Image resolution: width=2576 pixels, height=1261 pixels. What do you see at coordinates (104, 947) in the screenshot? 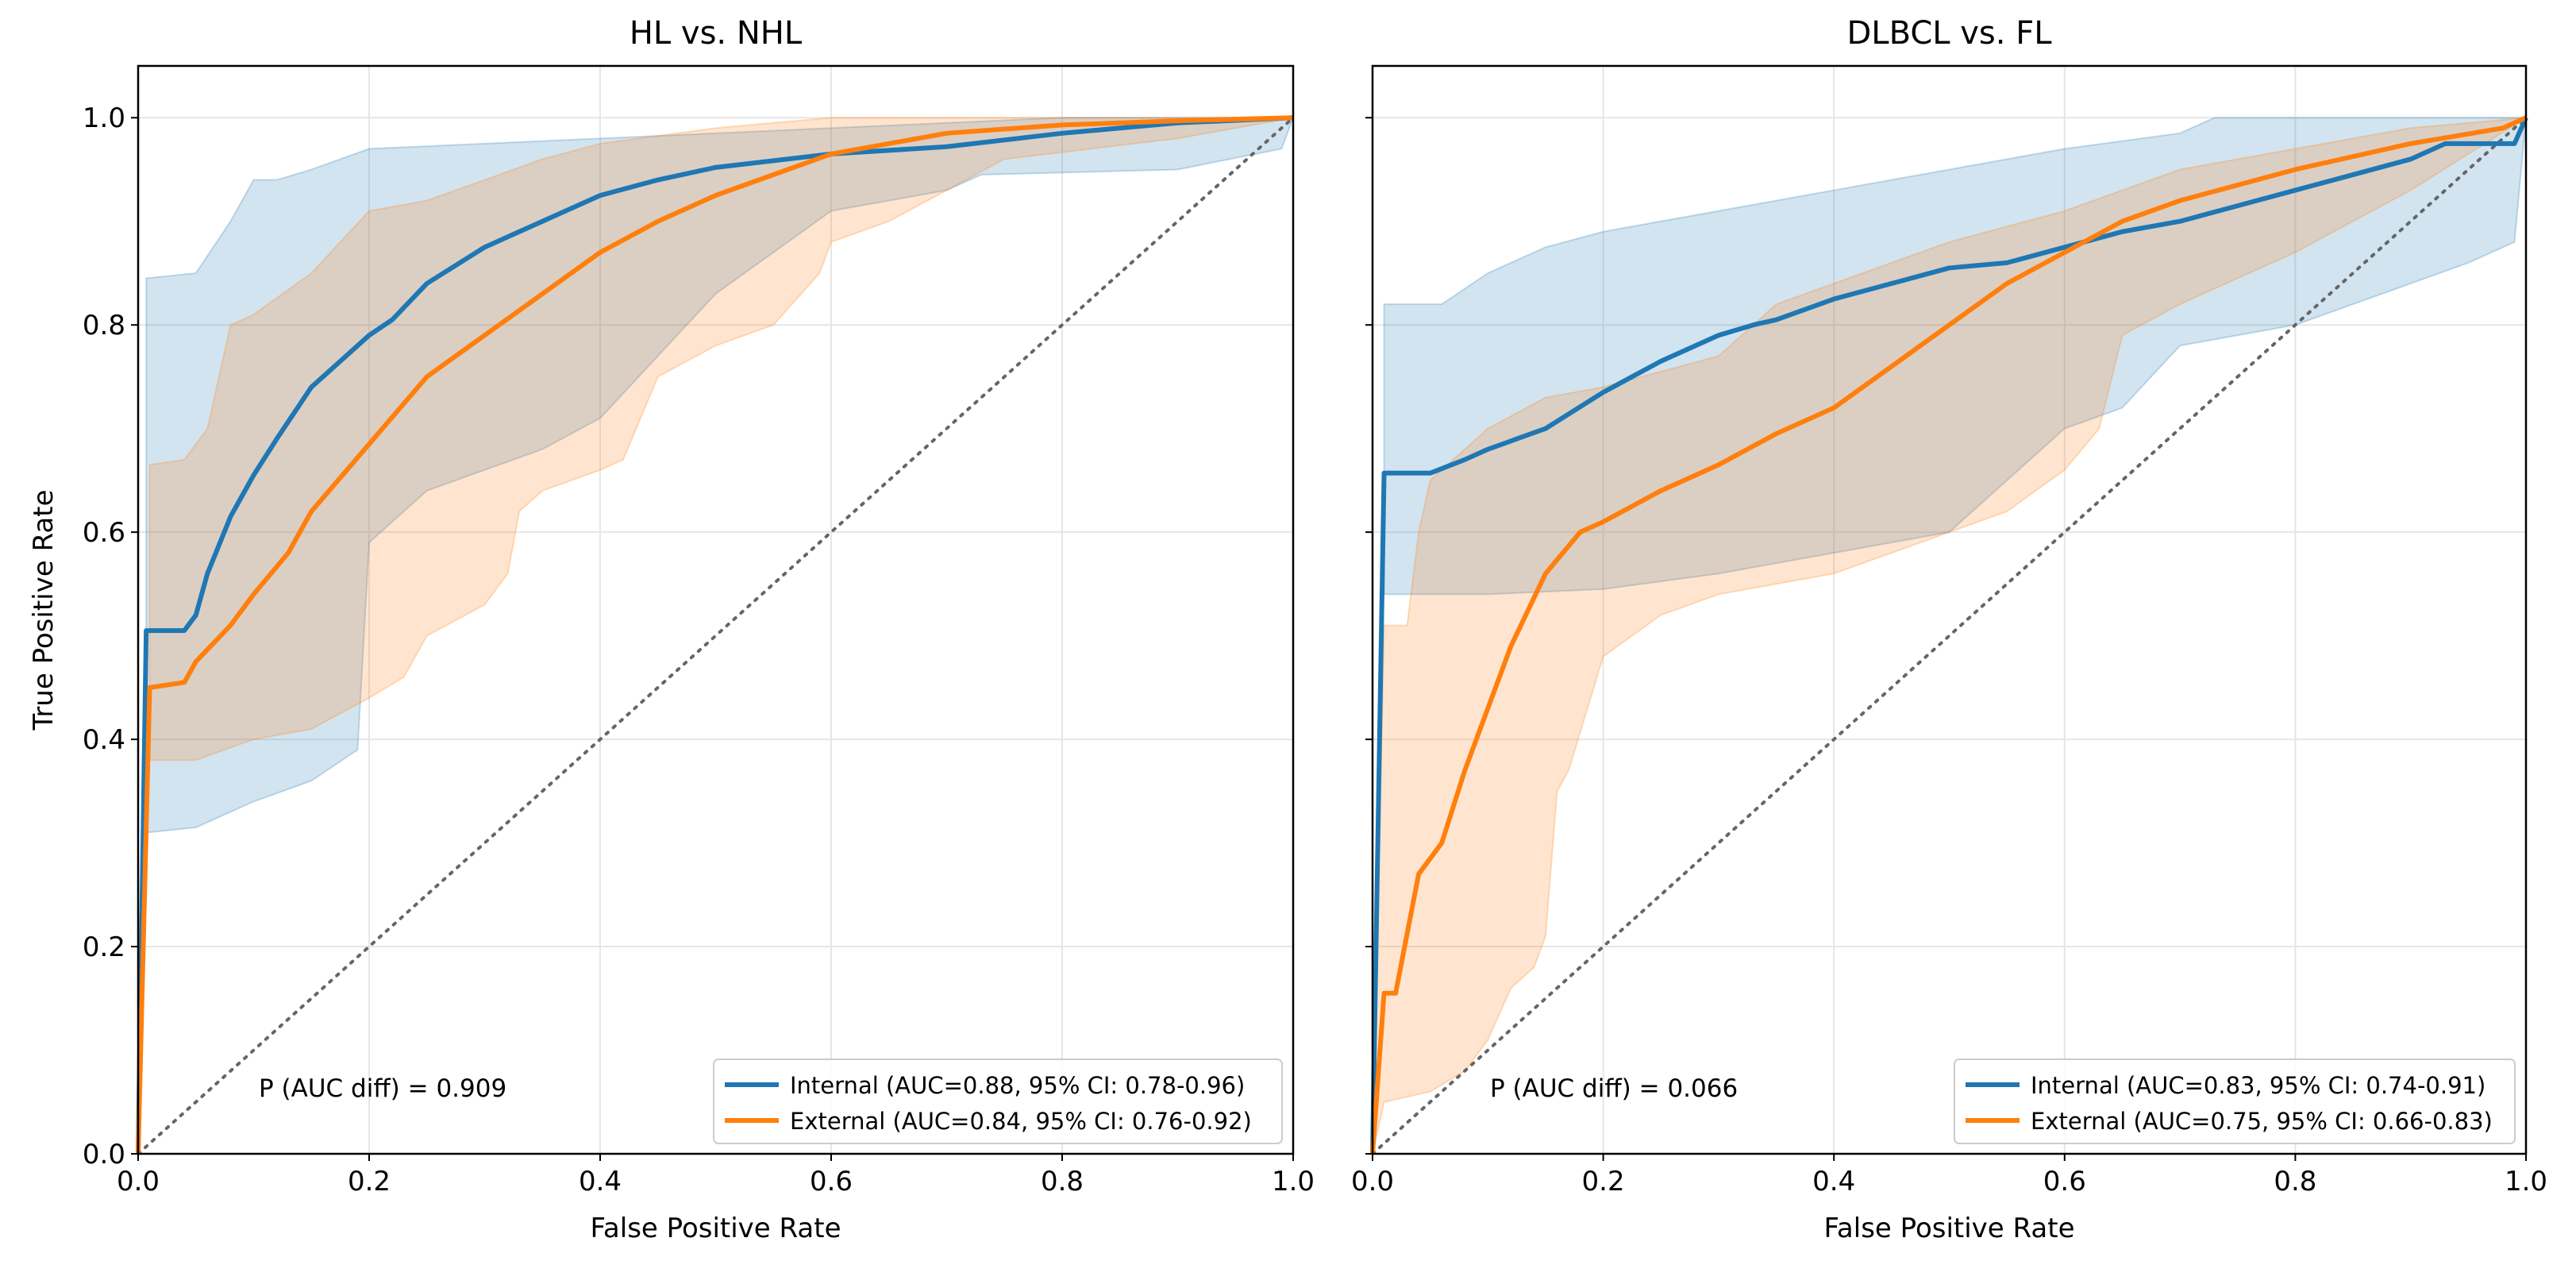
I see `y-tick-label: 0.2` at bounding box center [104, 947].